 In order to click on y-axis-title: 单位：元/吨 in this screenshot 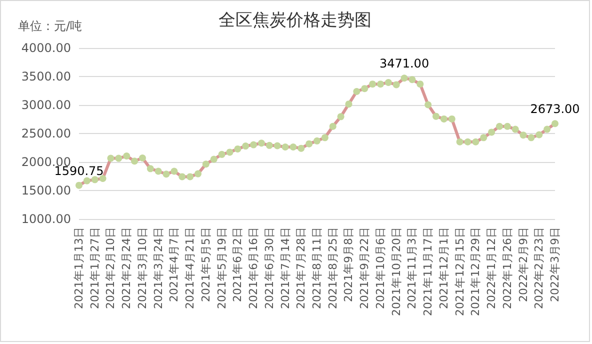, I will do `click(50, 26)`.